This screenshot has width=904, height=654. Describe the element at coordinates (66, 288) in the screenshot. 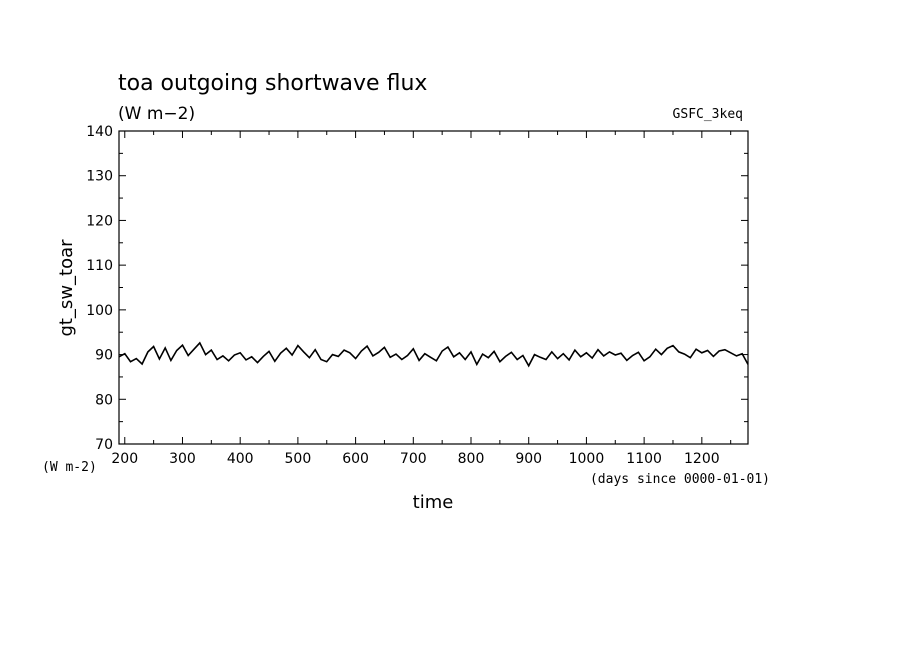

I see `y-axis-title: gt_sw_toar` at that location.